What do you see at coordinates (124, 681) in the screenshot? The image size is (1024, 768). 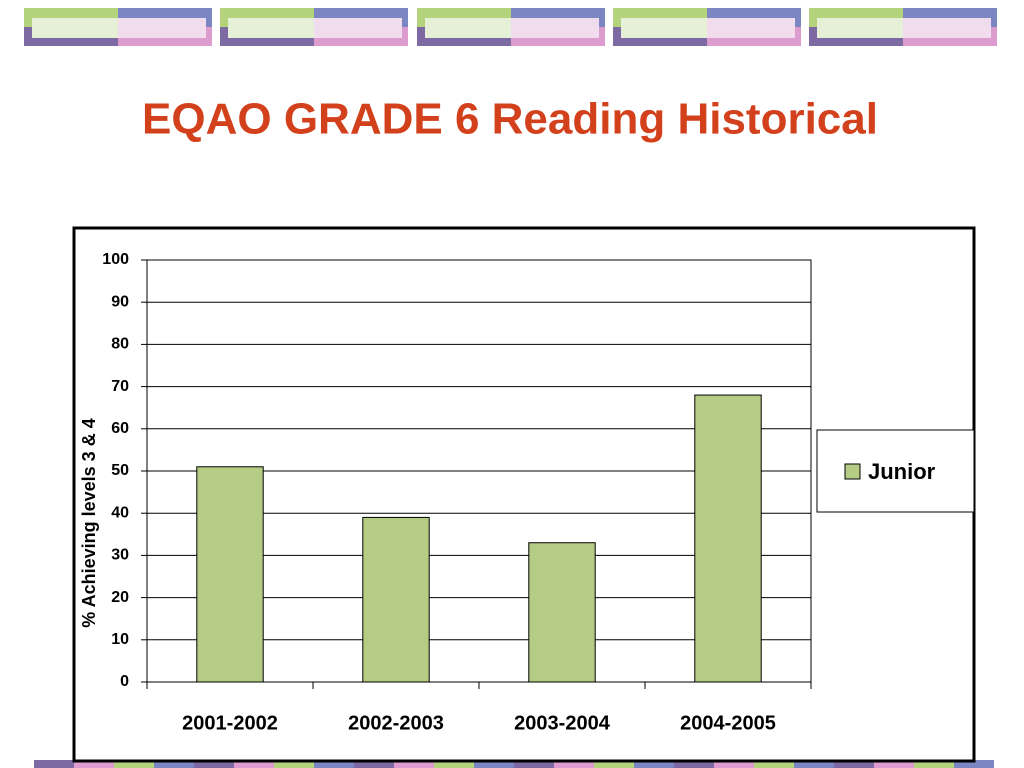 I see `y-tick-label: 0` at bounding box center [124, 681].